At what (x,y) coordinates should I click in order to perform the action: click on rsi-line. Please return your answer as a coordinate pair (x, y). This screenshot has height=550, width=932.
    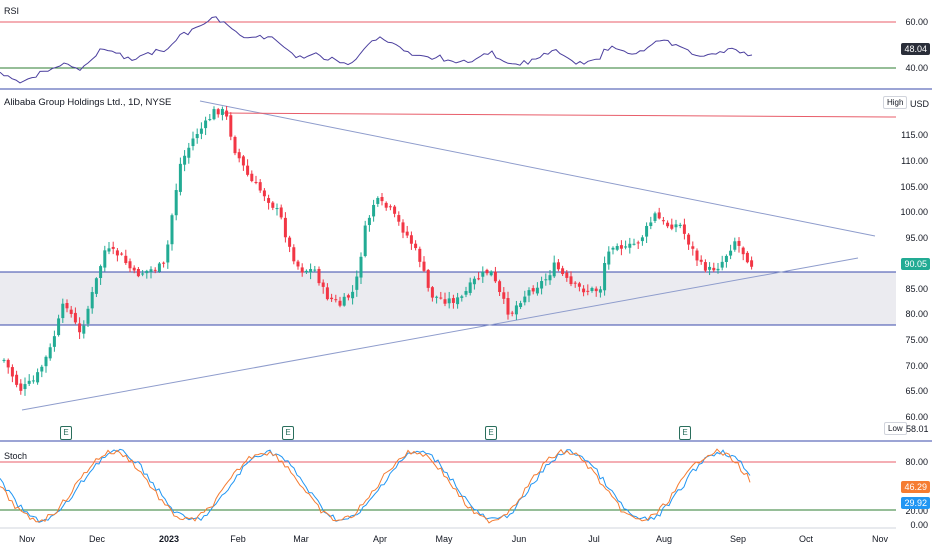
    Looking at the image, I should click on (376, 50).